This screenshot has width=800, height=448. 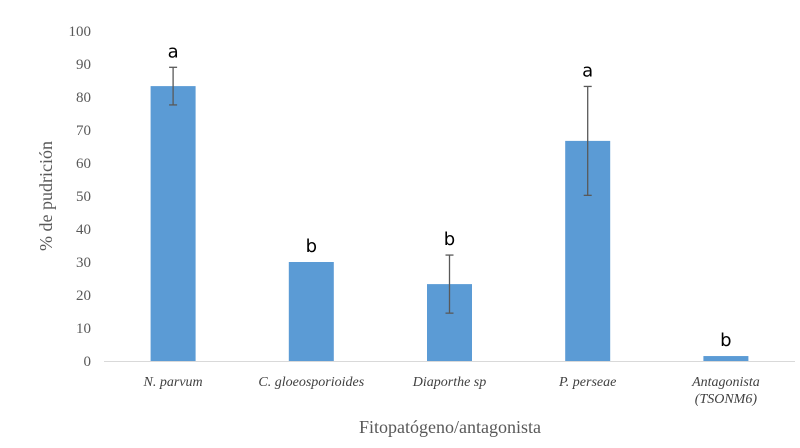 I want to click on x-tick-label: Antagonista (TSONM6), so click(x=725, y=391).